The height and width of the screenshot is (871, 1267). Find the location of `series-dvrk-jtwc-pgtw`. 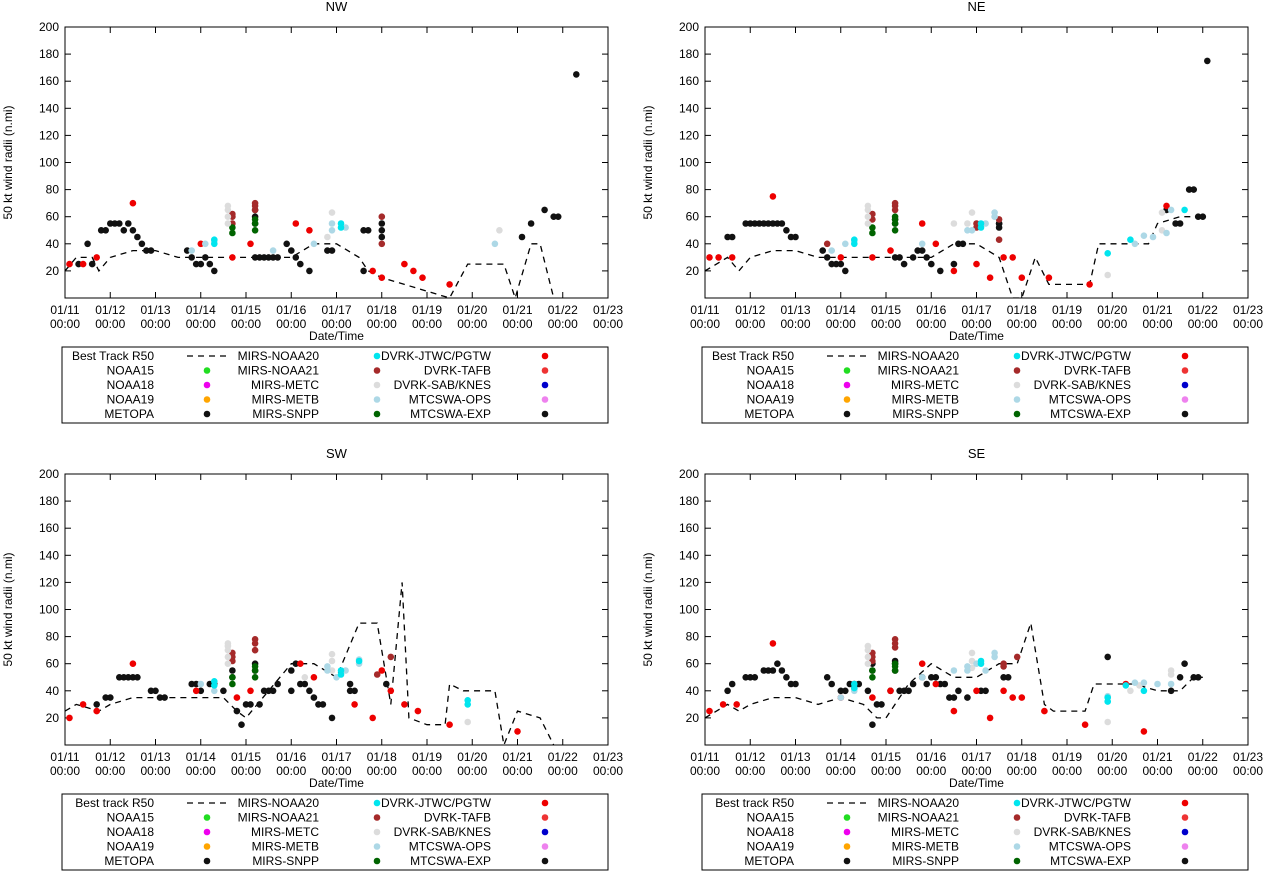

series-dvrk-jtwc-pgtw is located at coordinates (938, 240).